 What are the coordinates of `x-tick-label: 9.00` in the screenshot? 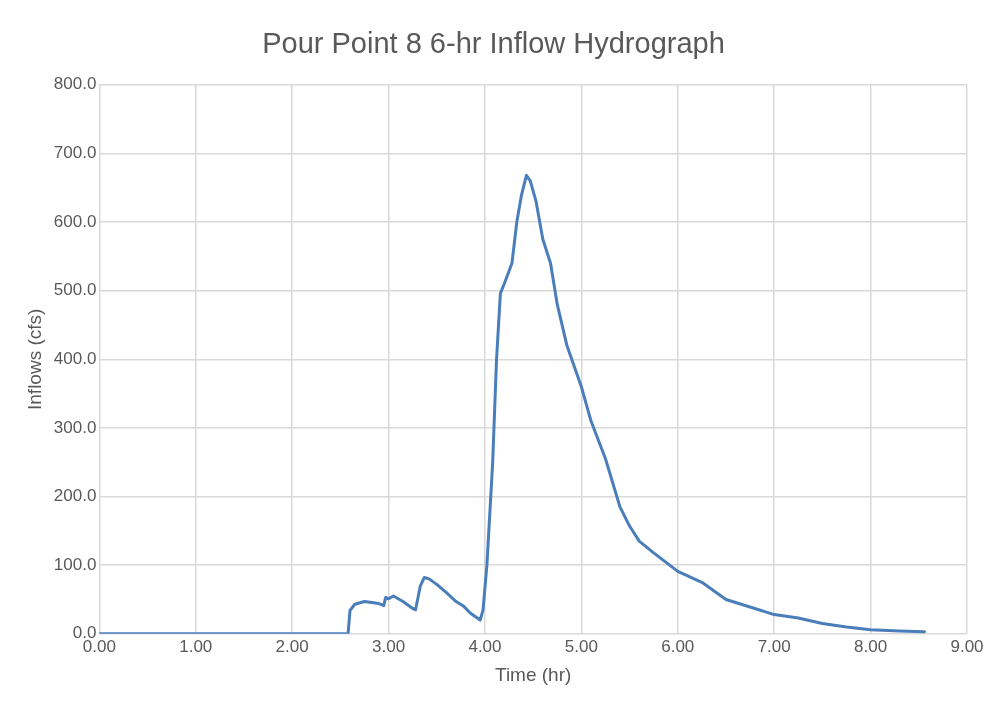 It's located at (967, 646).